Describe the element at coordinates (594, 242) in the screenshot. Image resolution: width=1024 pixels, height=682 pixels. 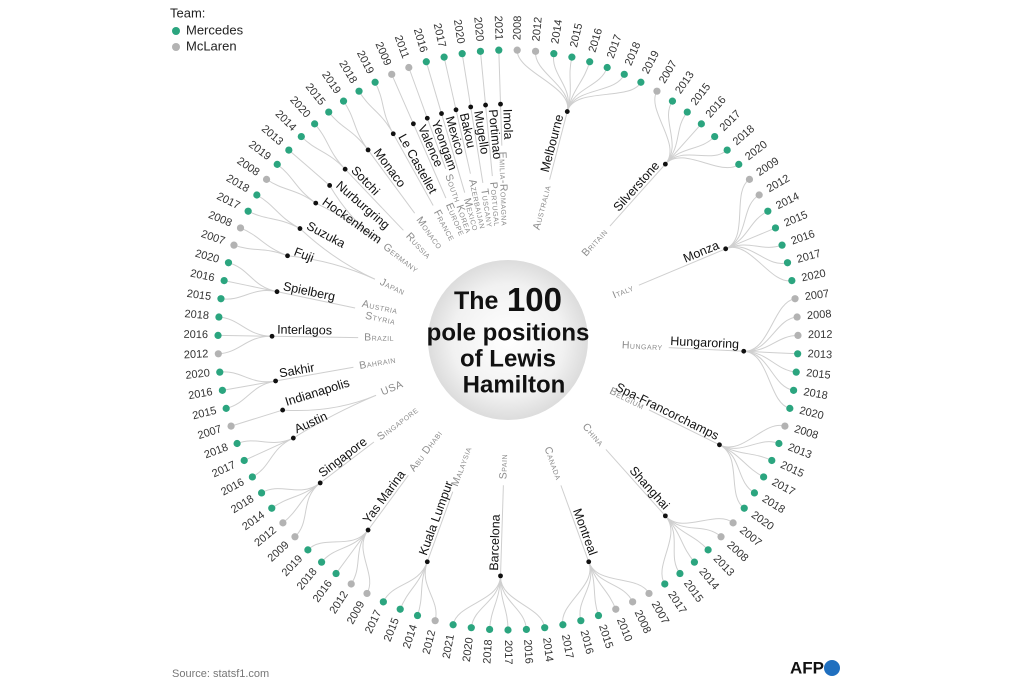
I see `country-label: Britain` at that location.